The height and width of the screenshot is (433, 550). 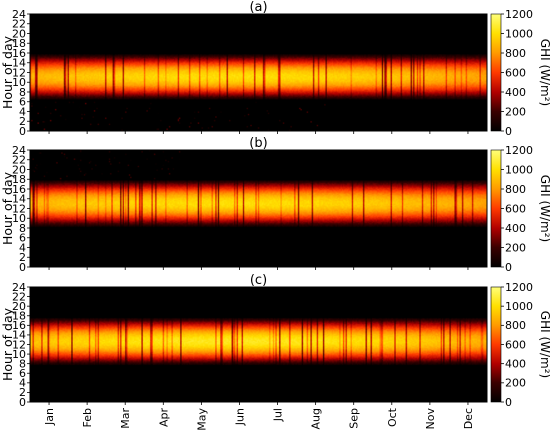 What do you see at coordinates (354, 418) in the screenshot?
I see `x-tick-label: Sep` at bounding box center [354, 418].